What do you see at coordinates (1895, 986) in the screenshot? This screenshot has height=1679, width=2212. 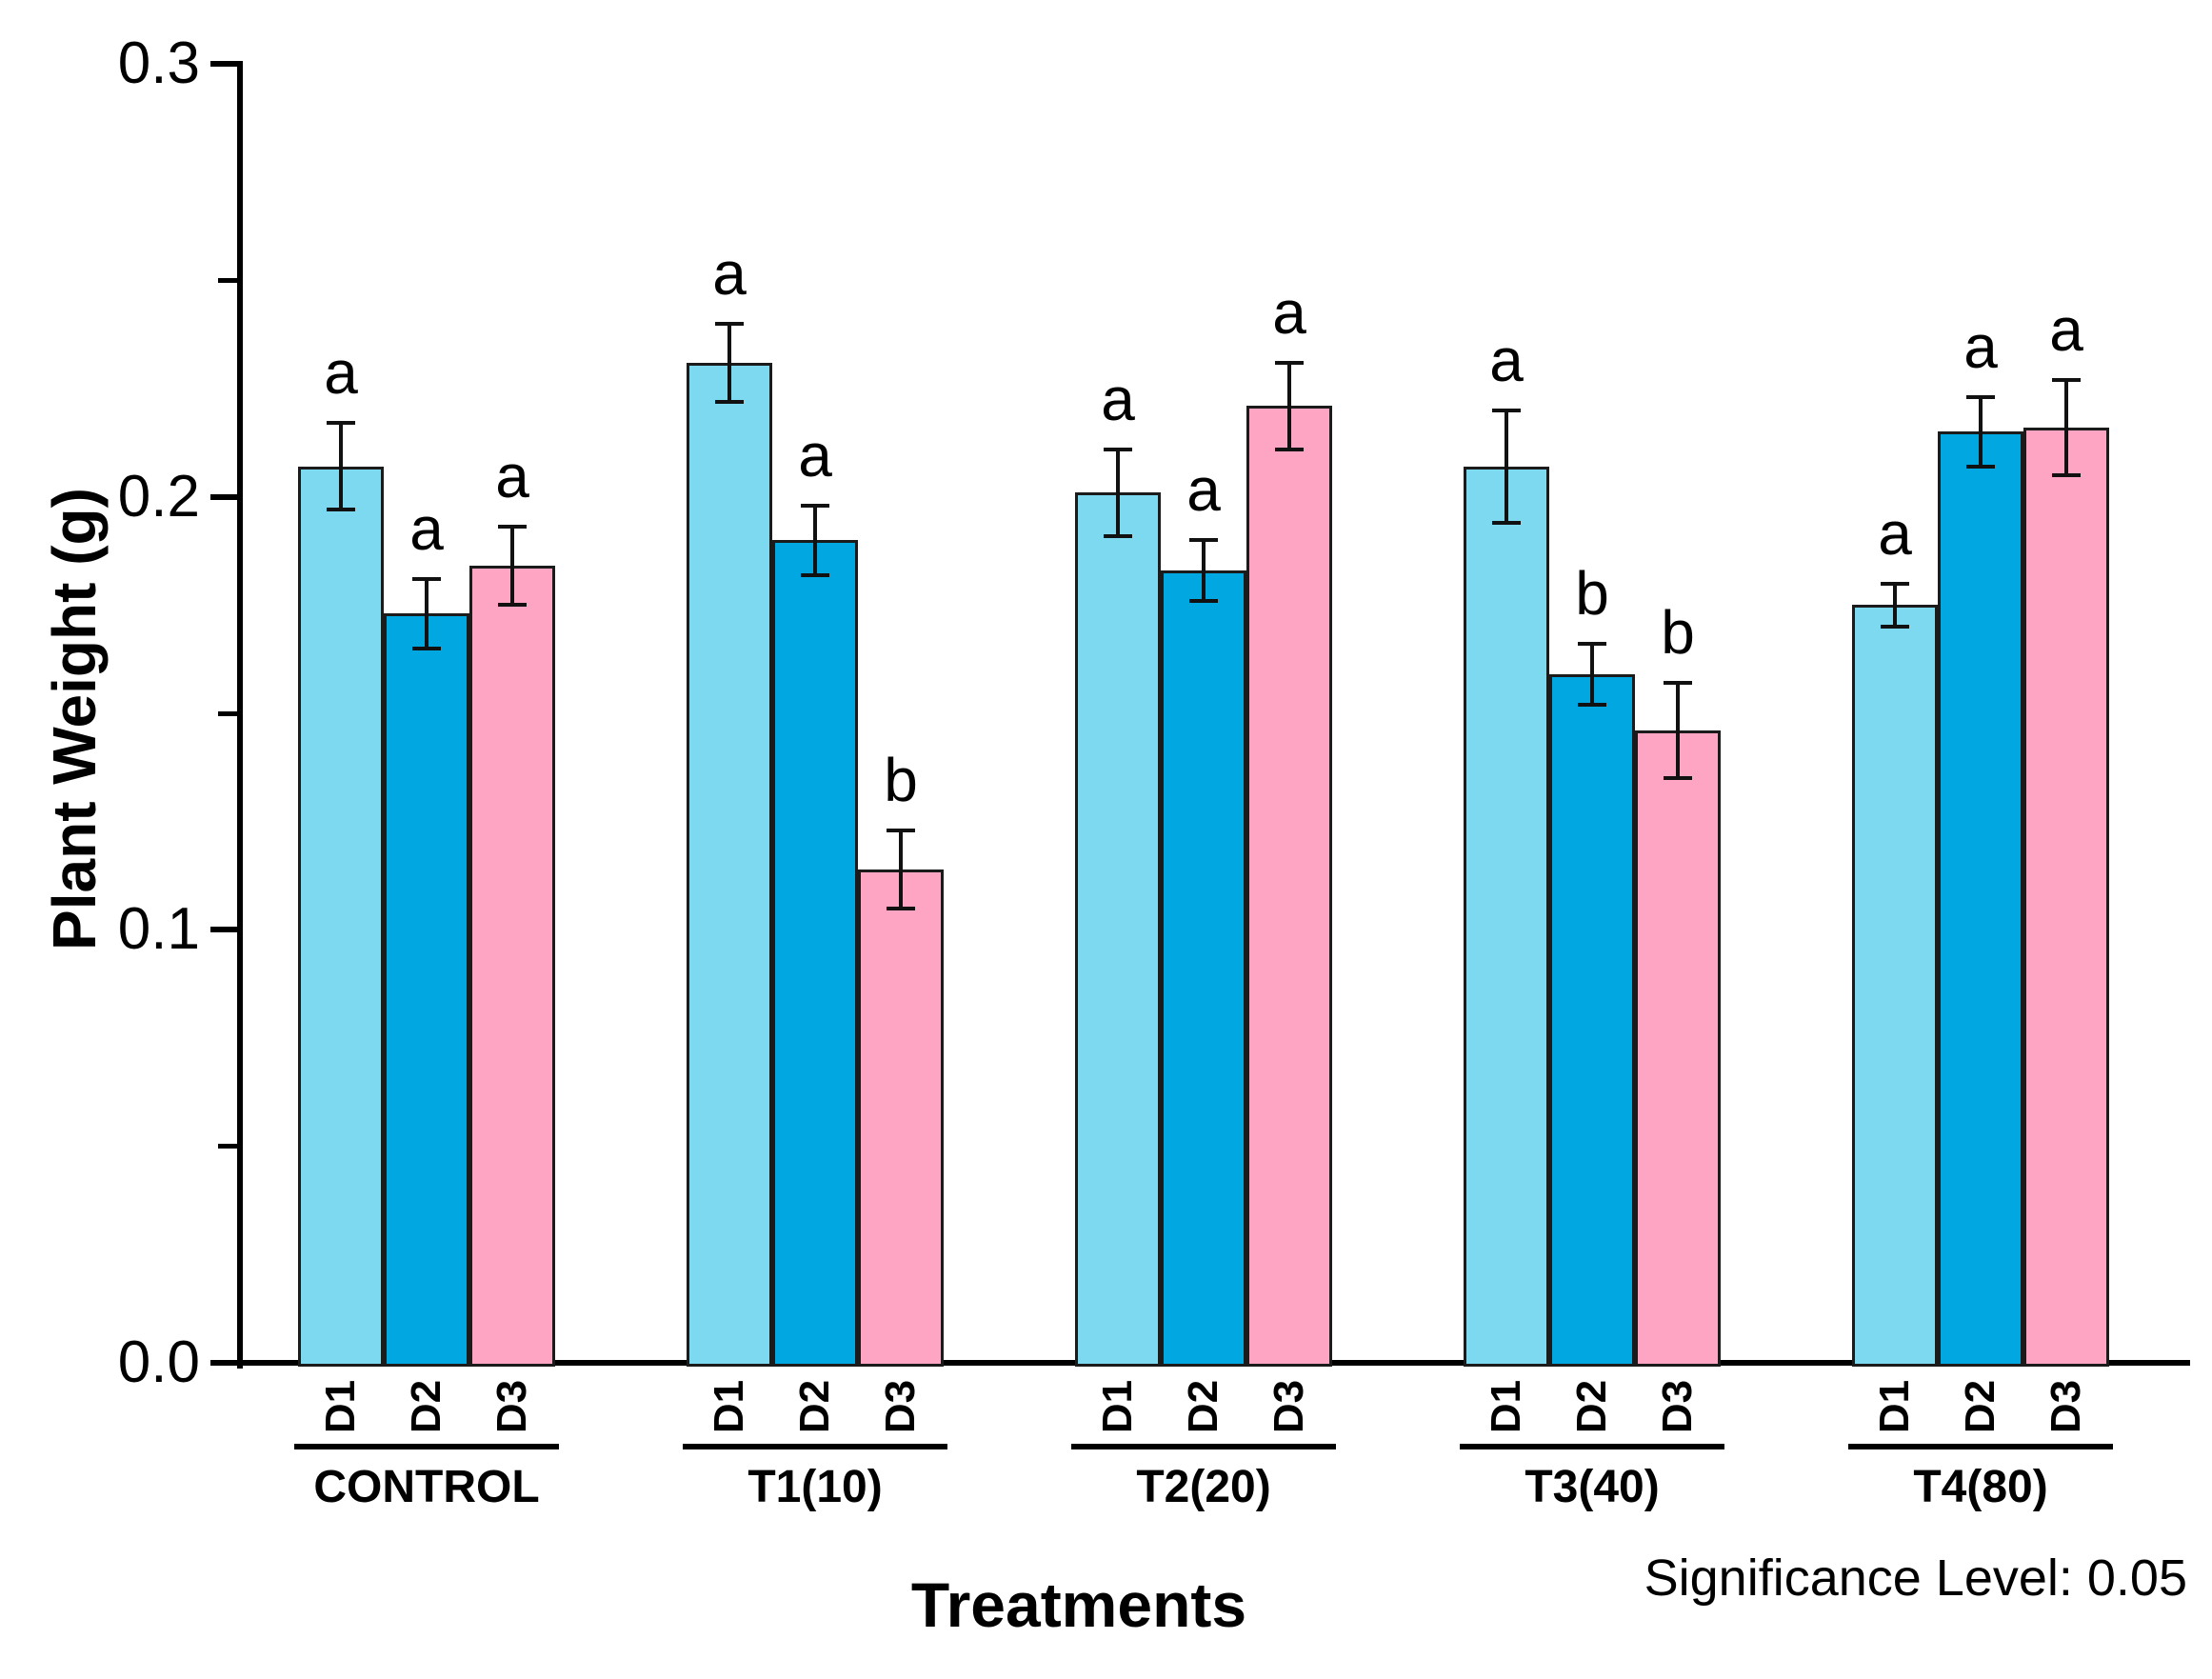 I see `bar-T4(80)-D1` at bounding box center [1895, 986].